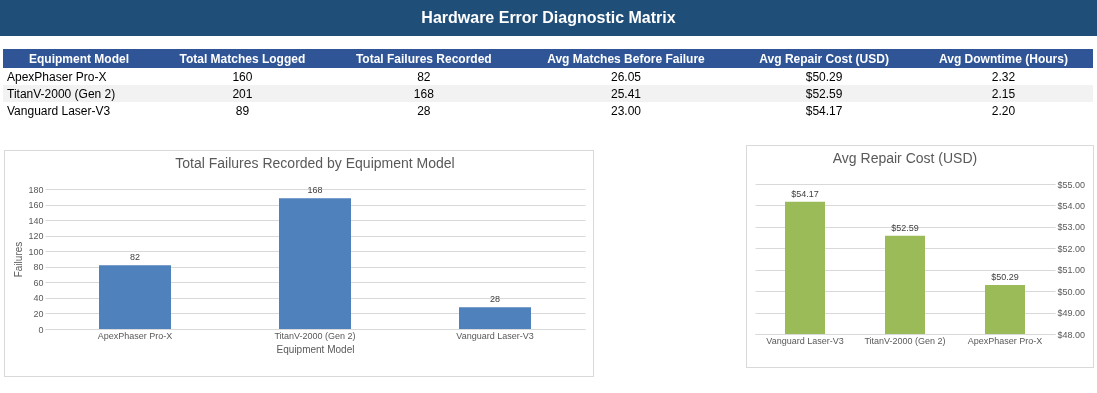 The image size is (1097, 393). I want to click on category-label: Equipment Model, so click(79, 58).